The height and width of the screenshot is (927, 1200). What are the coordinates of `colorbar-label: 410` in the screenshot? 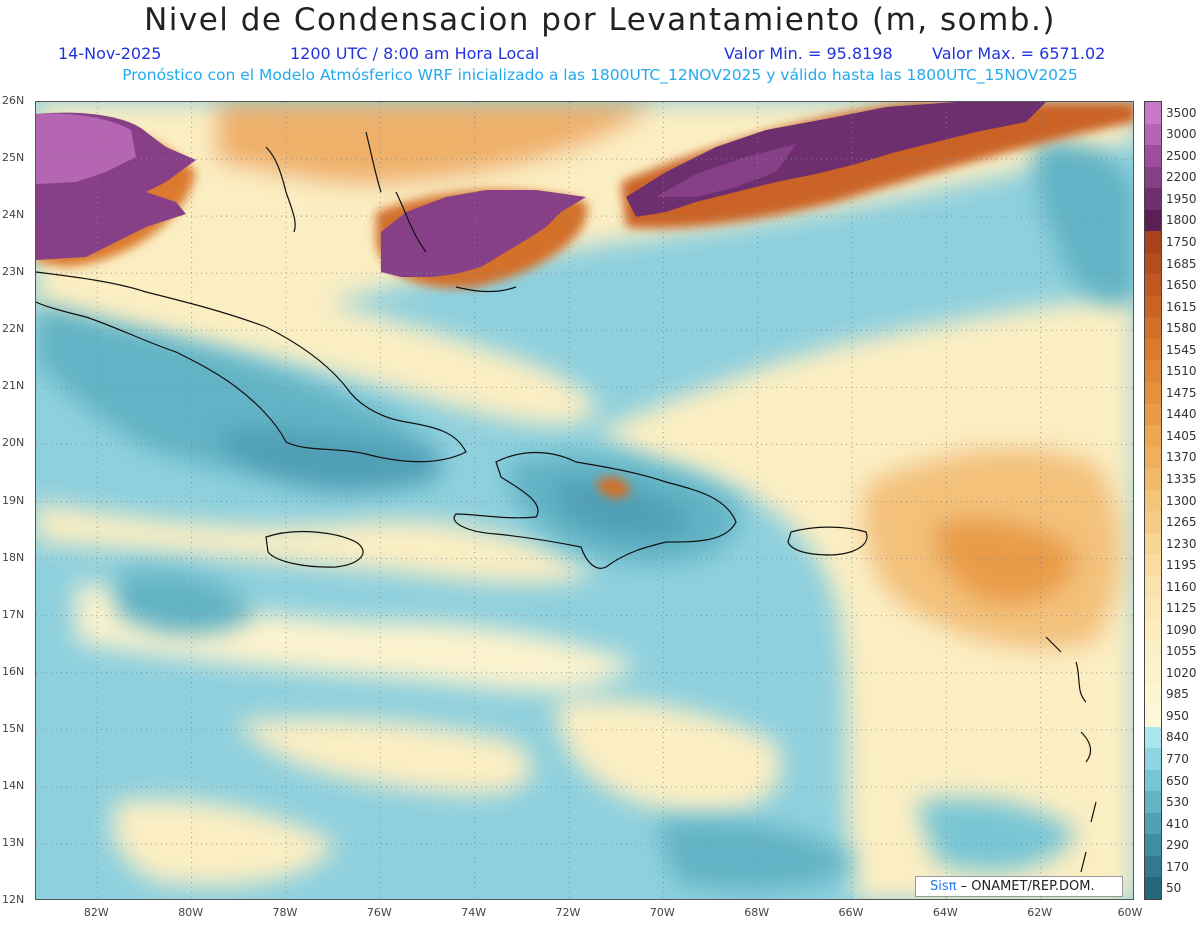 It's located at (1177, 823).